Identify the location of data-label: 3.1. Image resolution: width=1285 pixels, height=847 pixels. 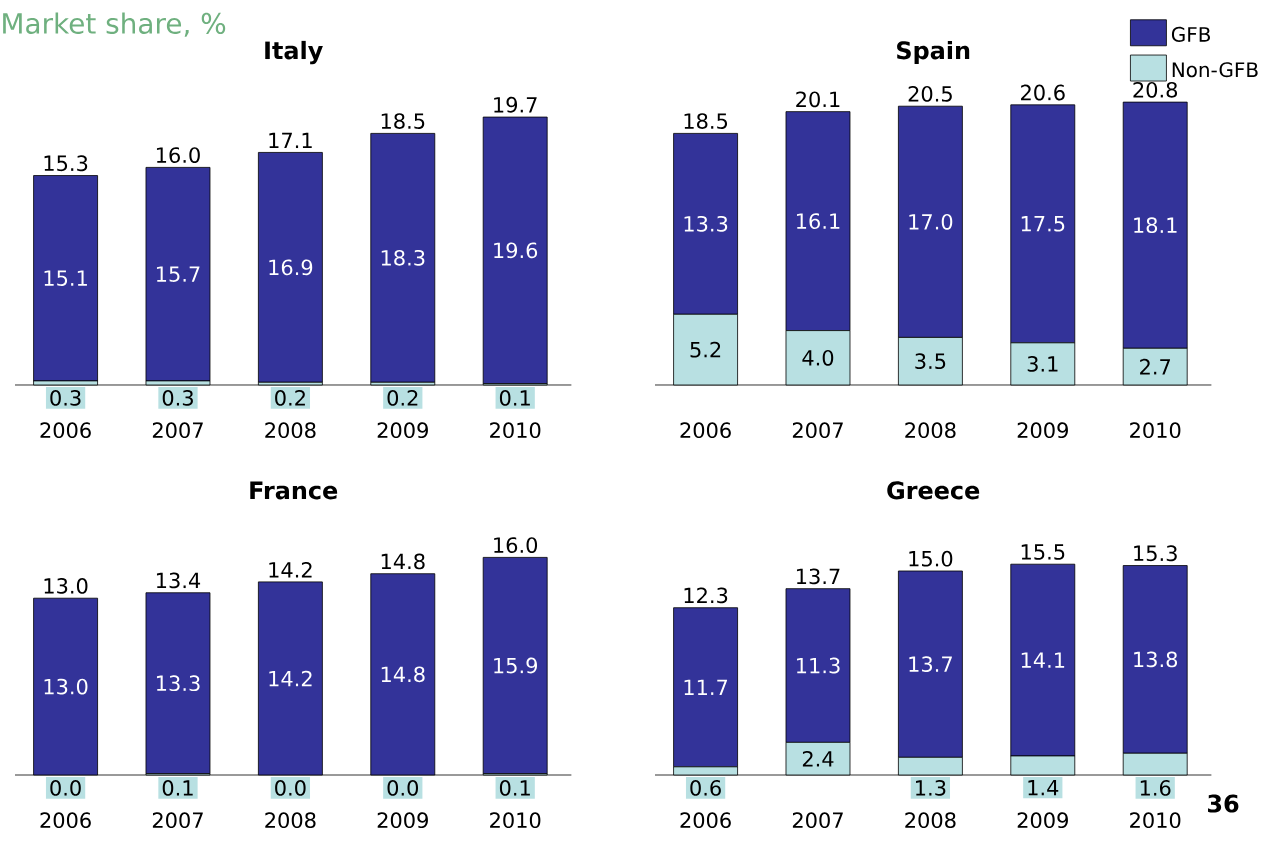
(1042, 364).